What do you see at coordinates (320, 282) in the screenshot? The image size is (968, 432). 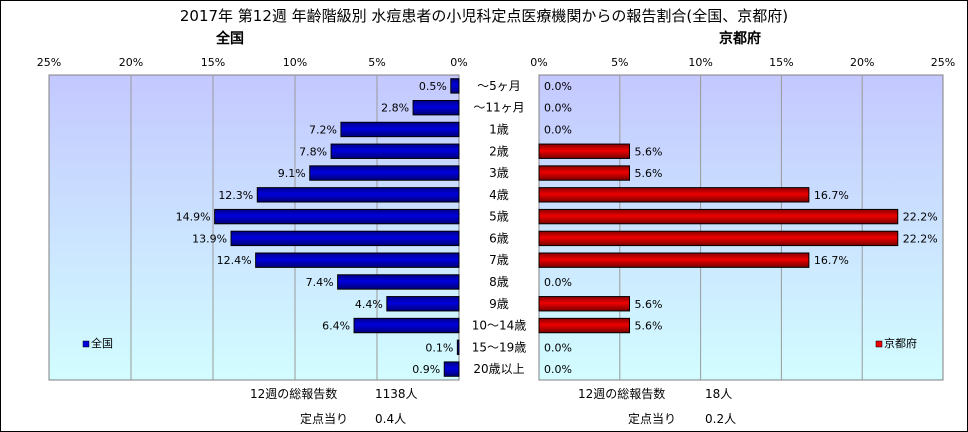 I see `national-data-label: 7.4%` at bounding box center [320, 282].